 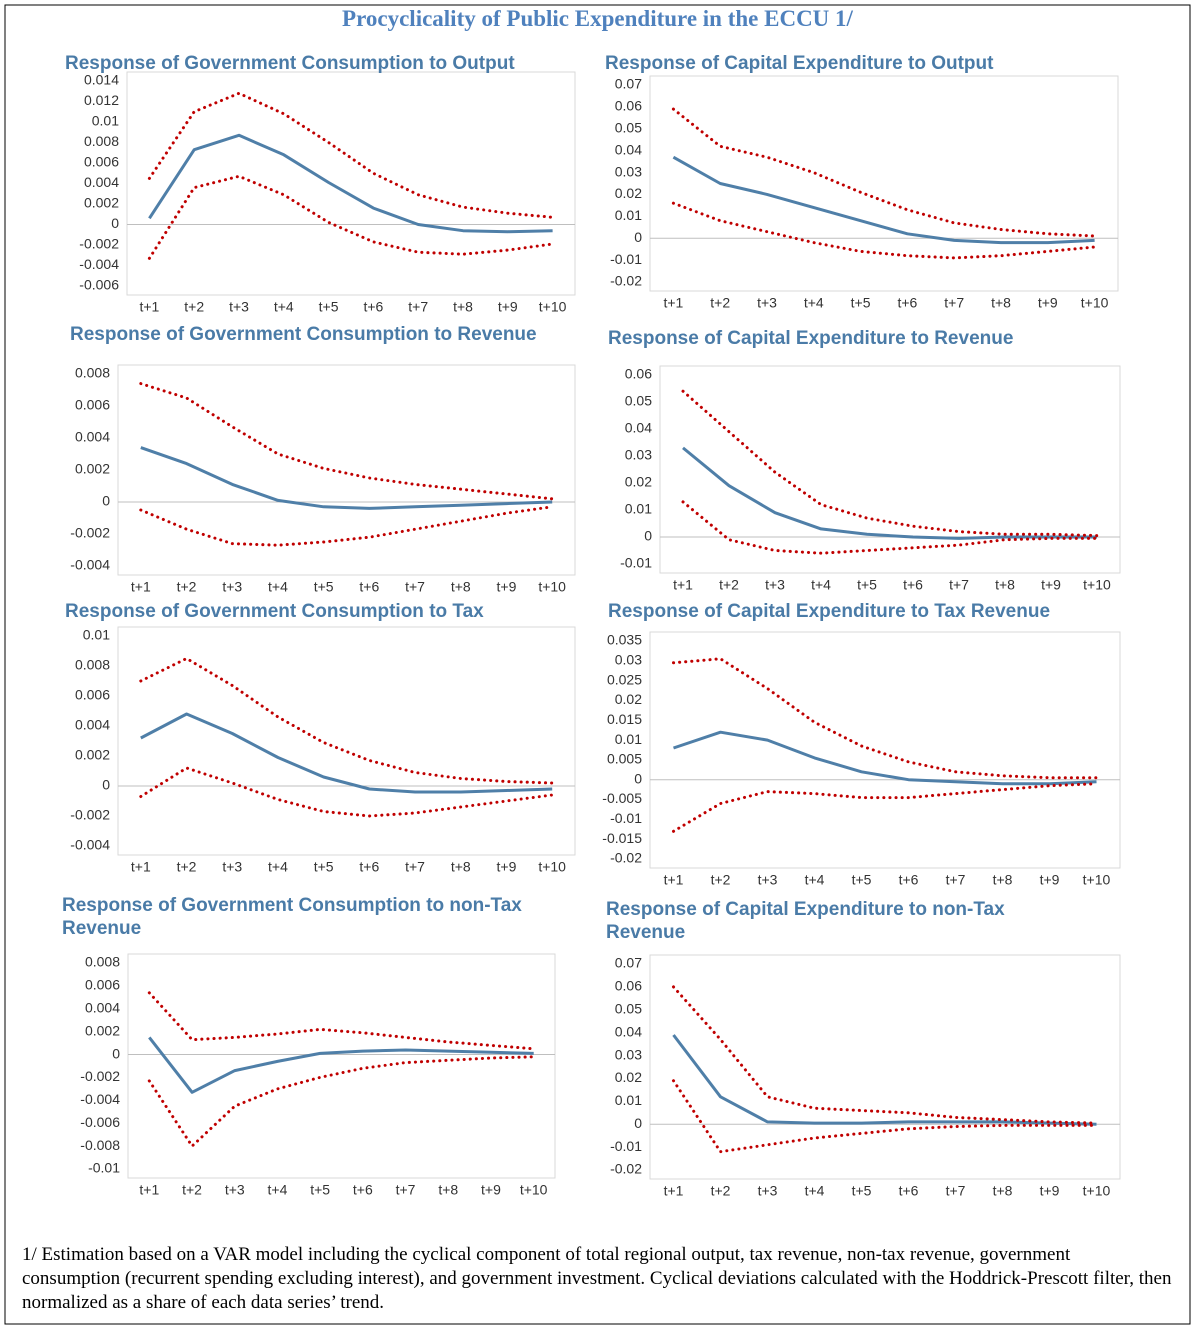 What do you see at coordinates (101, 100) in the screenshot?
I see `y-tick-label: 0.012` at bounding box center [101, 100].